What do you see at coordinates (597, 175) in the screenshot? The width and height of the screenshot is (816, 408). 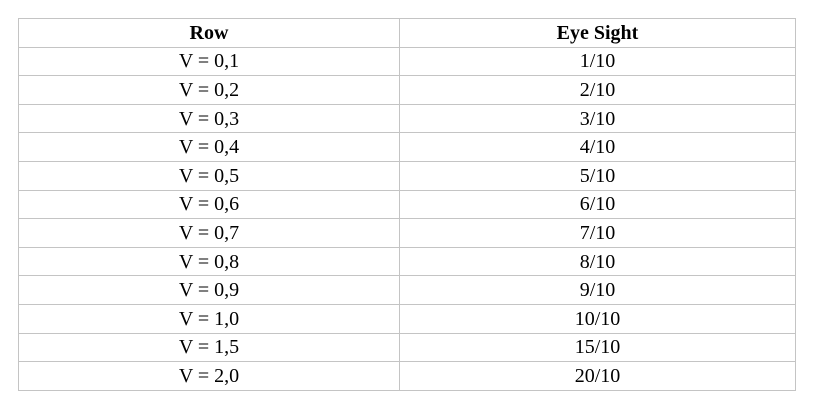 I see `table-cell: 5/10` at bounding box center [597, 175].